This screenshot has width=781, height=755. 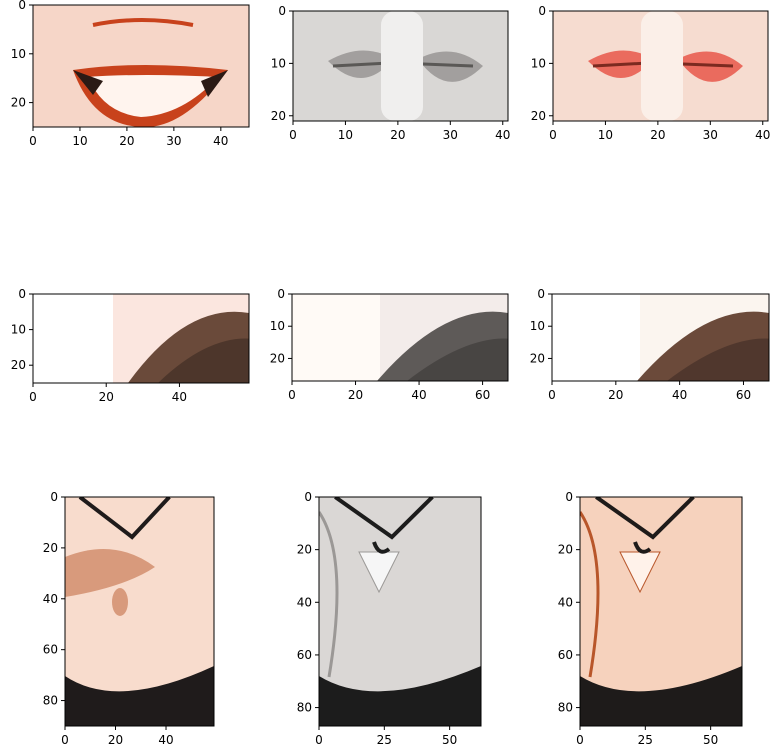 I want to click on row1-colorized-finger-lips: 0 10 20 30 40 0 10 20, so click(x=651, y=73).